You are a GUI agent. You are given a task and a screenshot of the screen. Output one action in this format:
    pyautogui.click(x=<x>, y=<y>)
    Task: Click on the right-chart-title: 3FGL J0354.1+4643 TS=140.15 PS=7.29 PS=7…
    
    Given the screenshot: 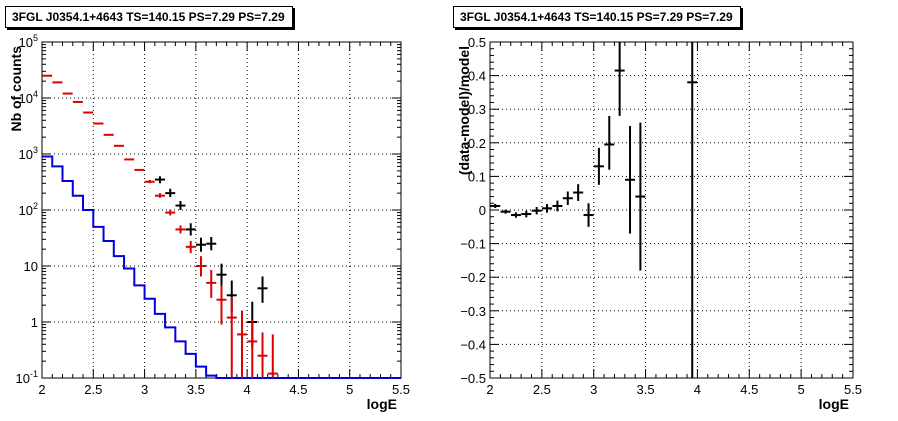 What is the action you would take?
    pyautogui.click(x=597, y=17)
    